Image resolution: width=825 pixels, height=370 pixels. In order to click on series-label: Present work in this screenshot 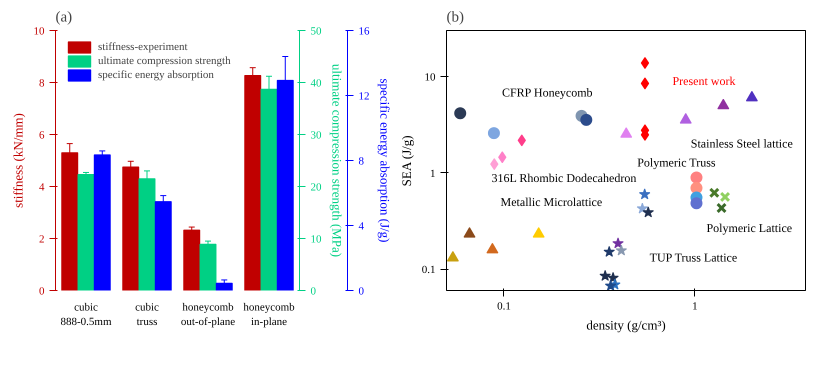, I will do `click(704, 81)`.